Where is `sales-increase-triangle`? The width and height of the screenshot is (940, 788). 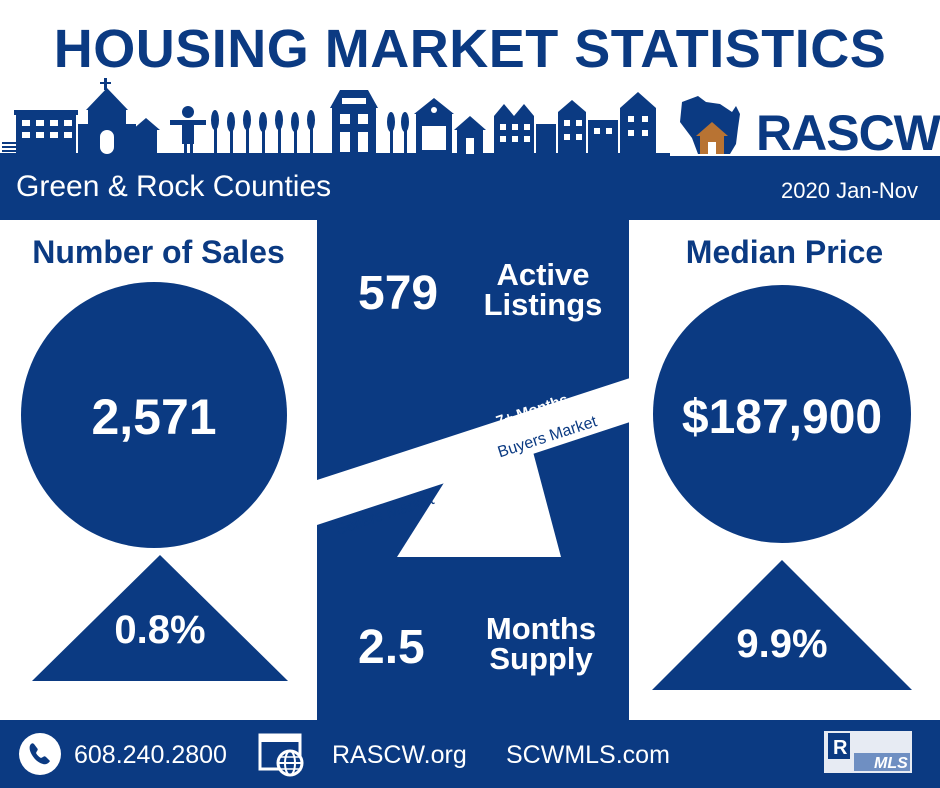
sales-increase-triangle is located at coordinates (160, 618).